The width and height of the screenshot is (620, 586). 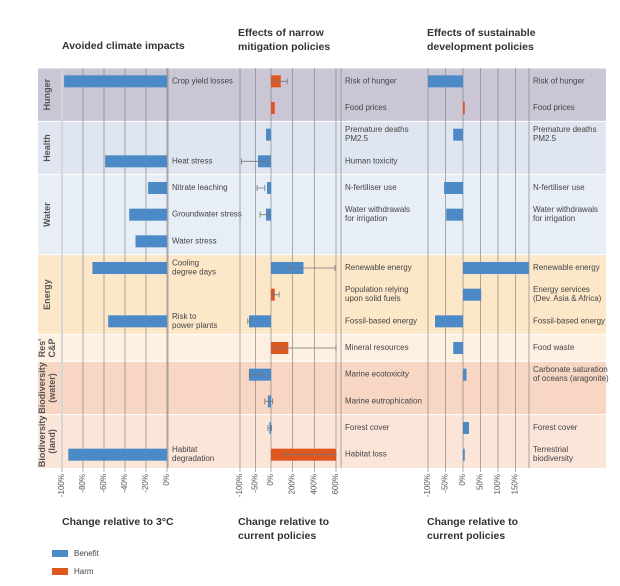 What do you see at coordinates (567, 294) in the screenshot?
I see `row-label: Energy services (Dev. Asia & Africa)` at bounding box center [567, 294].